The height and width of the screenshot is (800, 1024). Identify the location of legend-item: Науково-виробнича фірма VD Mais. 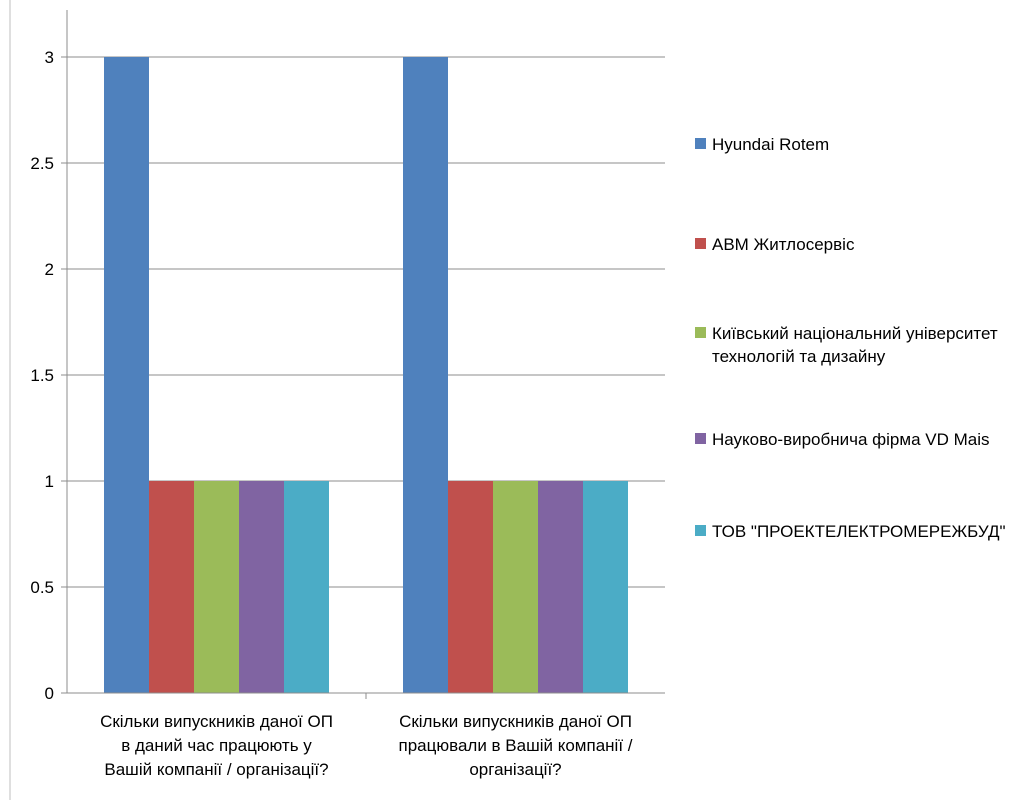
(853, 439).